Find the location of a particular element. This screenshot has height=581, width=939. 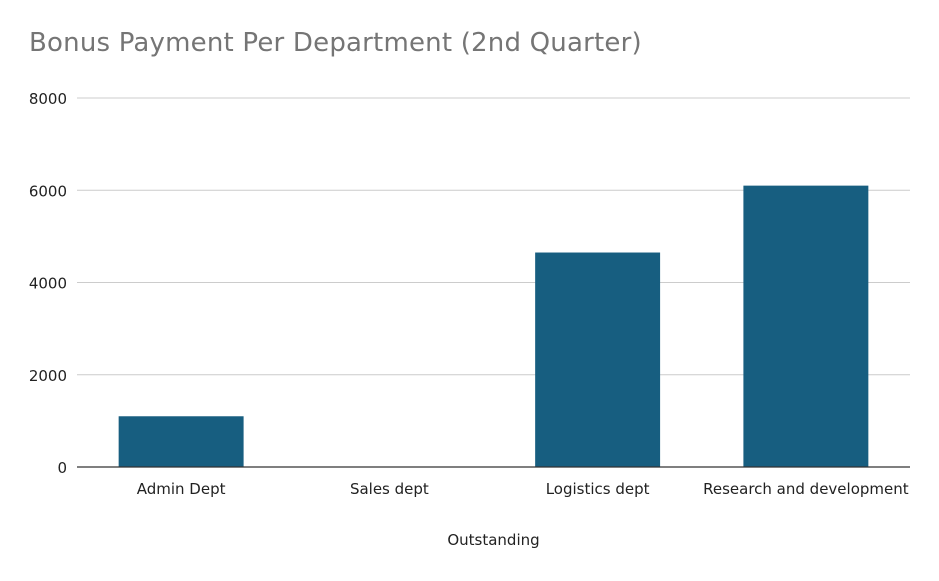

x-tick-label: Research and development is located at coordinates (806, 489).